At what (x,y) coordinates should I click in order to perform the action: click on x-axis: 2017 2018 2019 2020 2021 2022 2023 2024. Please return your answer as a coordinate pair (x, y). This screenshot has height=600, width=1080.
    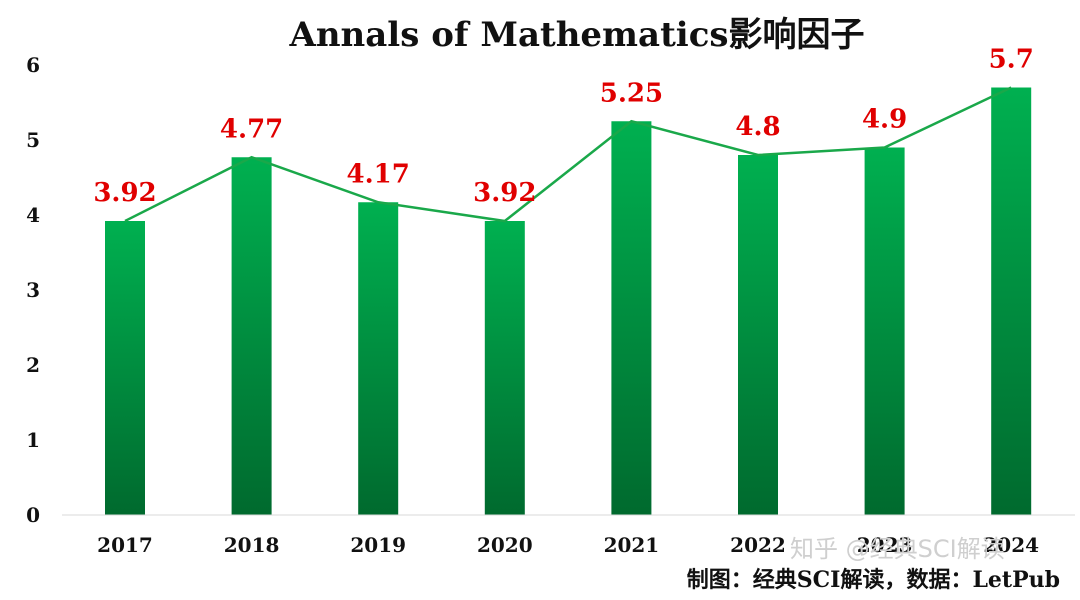
    Looking at the image, I should click on (568, 545).